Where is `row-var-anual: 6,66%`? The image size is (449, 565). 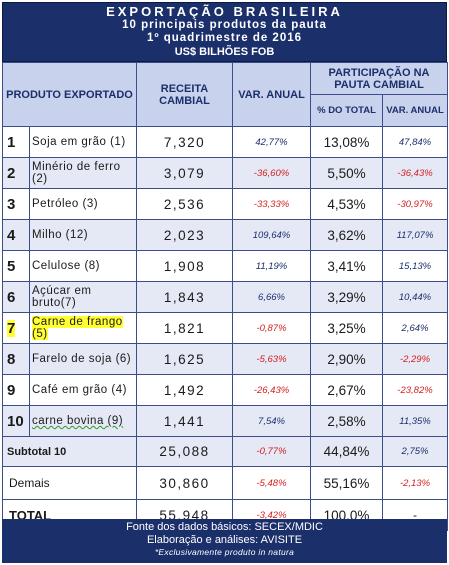
row-var-anual: 6,66% is located at coordinates (271, 297).